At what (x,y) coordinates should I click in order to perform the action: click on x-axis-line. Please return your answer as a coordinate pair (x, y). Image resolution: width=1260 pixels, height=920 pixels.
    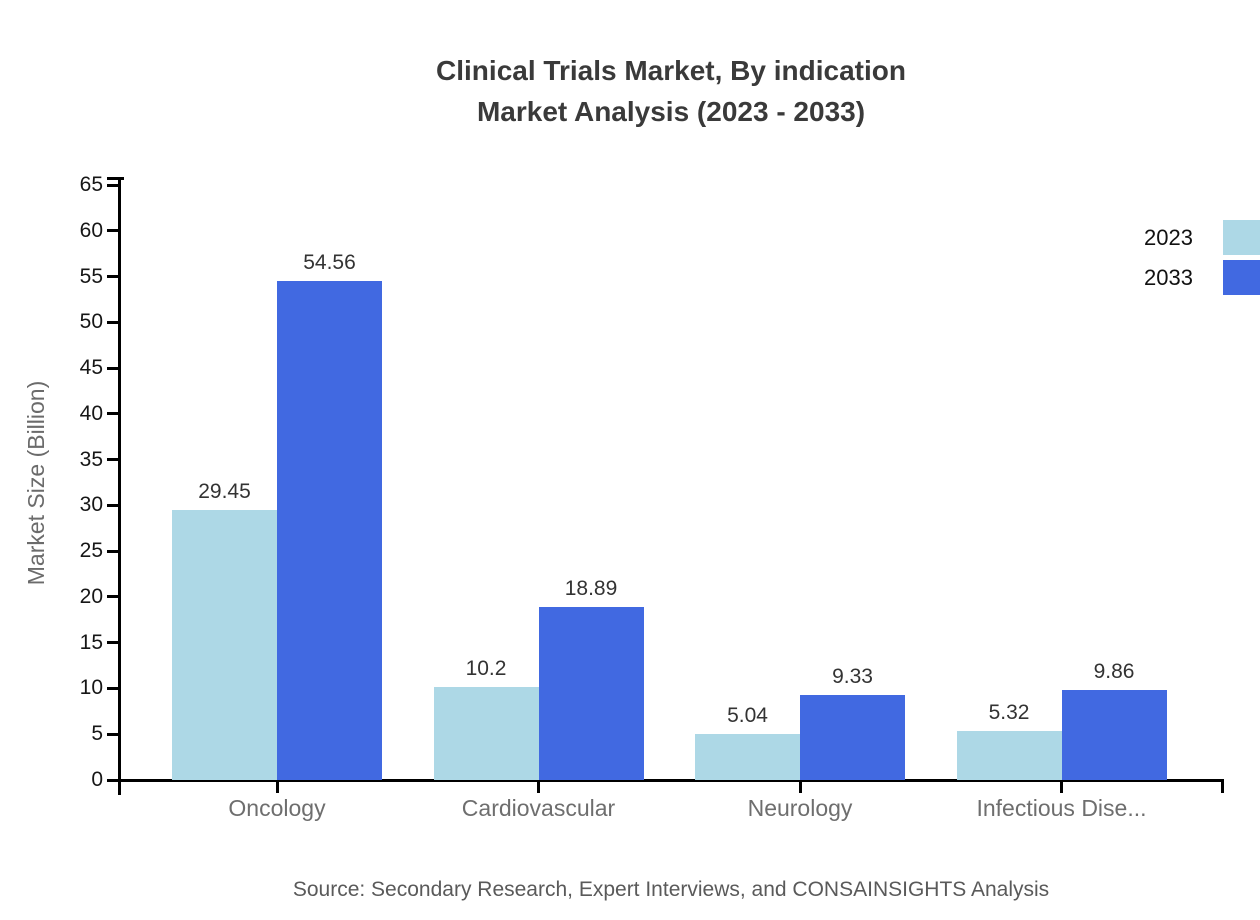
    Looking at the image, I should click on (671, 780).